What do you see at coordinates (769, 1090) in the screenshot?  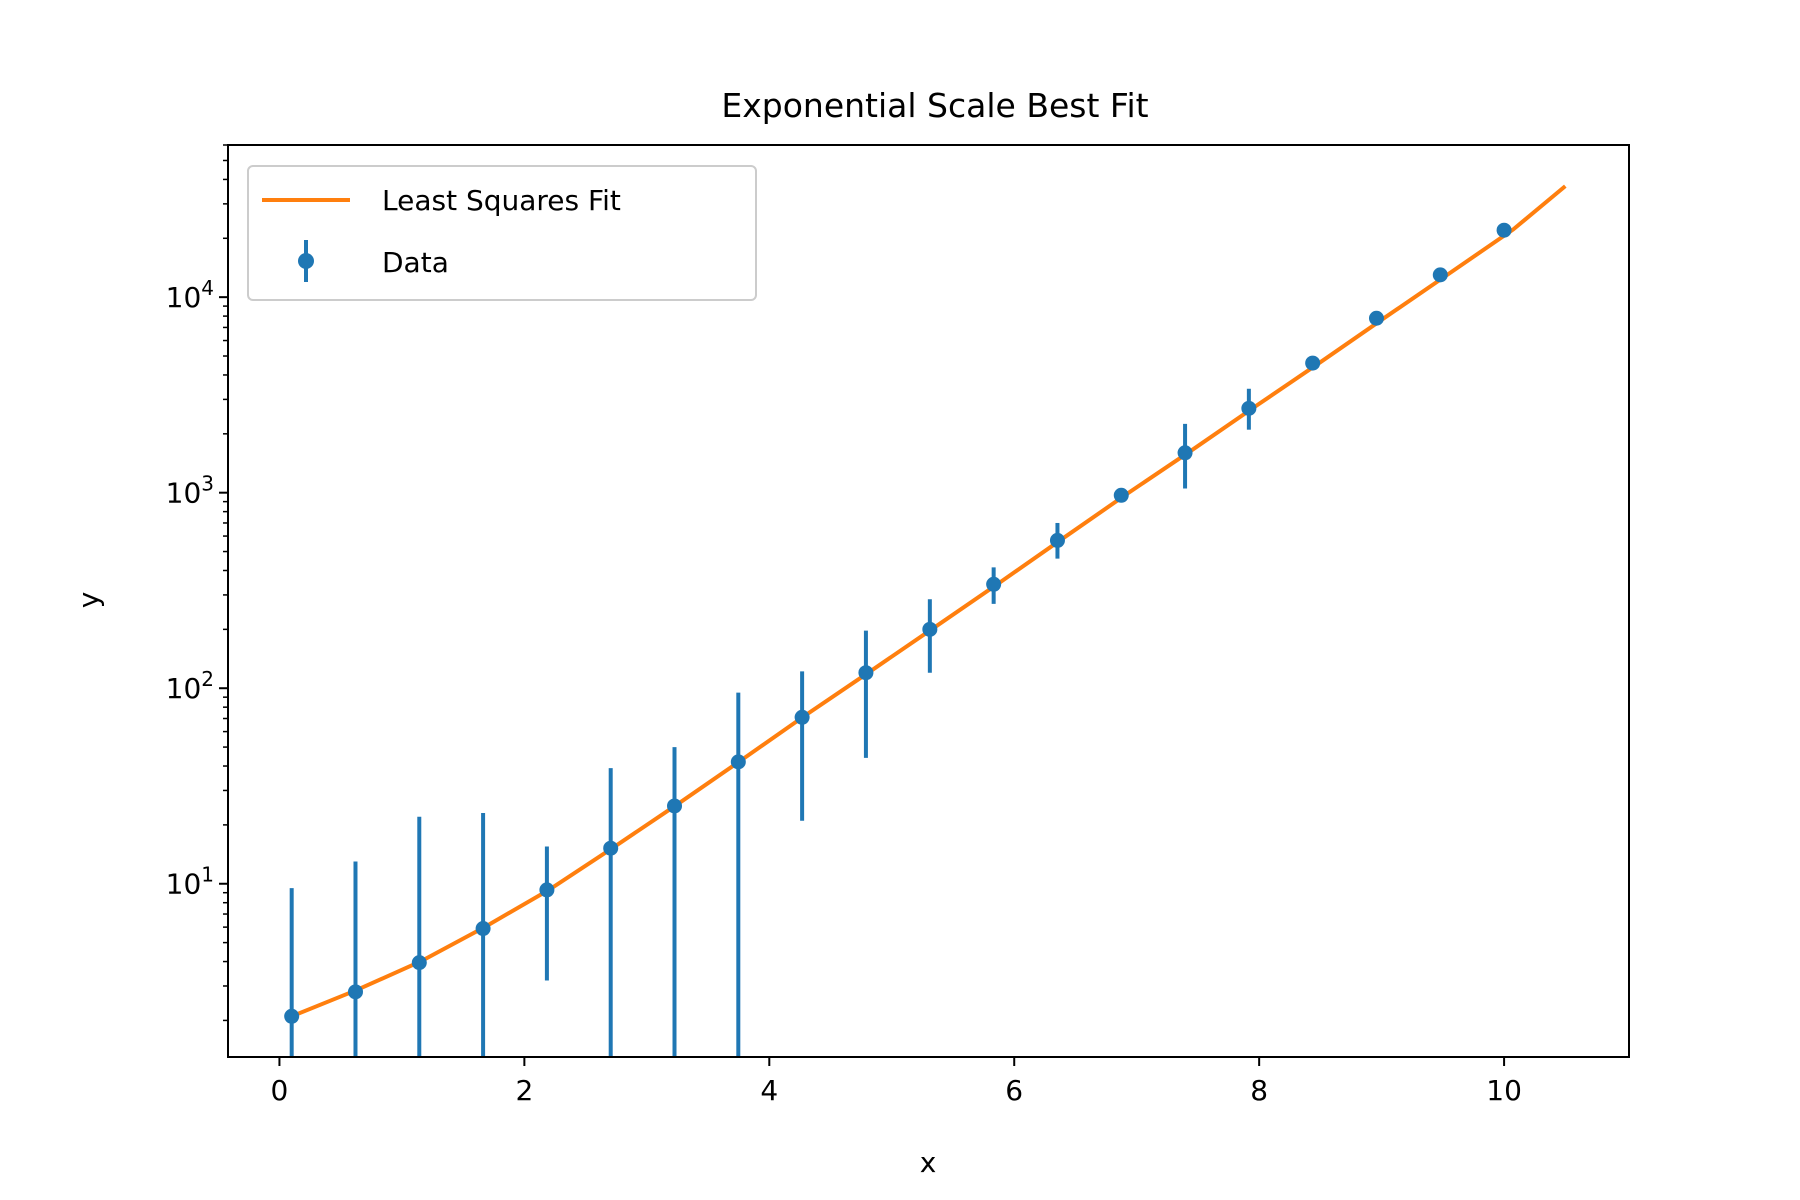 I see `x-tick-label: 4` at bounding box center [769, 1090].